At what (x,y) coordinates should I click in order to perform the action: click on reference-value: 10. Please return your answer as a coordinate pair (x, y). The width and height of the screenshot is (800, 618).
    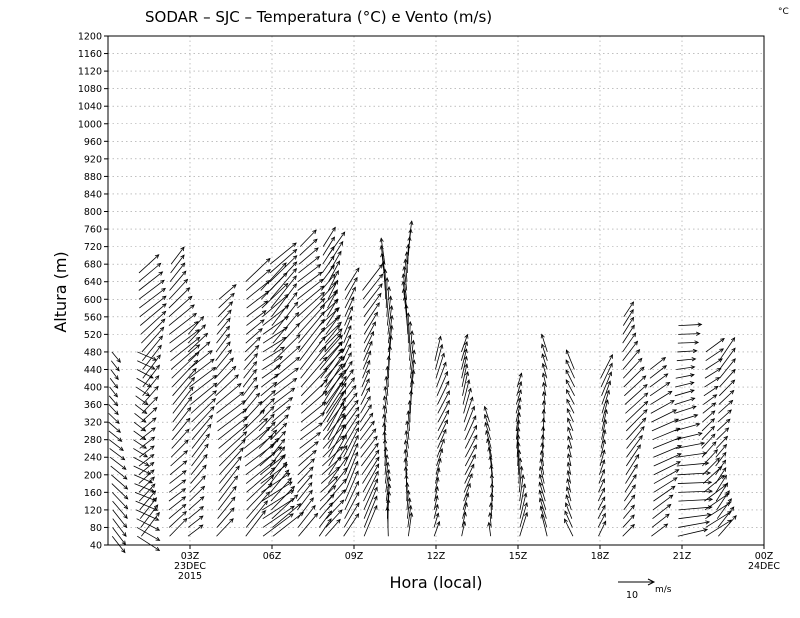
    Looking at the image, I should click on (632, 595).